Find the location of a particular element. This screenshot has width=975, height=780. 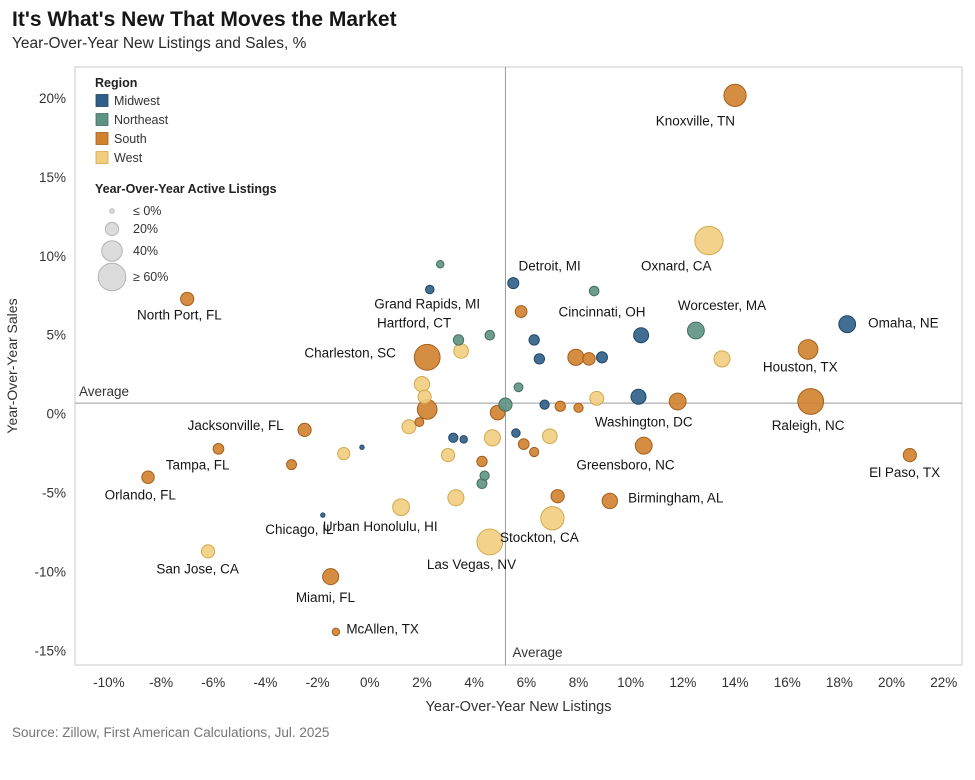

point-label: Miami, FL is located at coordinates (326, 597).